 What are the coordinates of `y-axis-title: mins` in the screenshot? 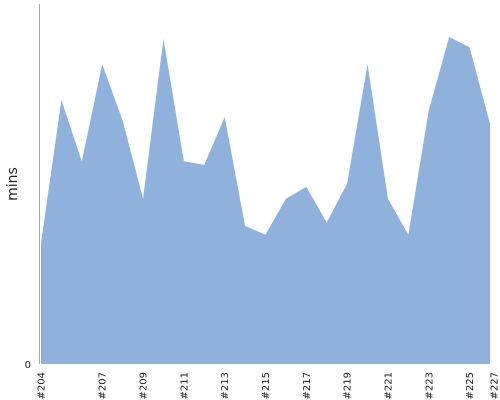 It's located at (13, 184).